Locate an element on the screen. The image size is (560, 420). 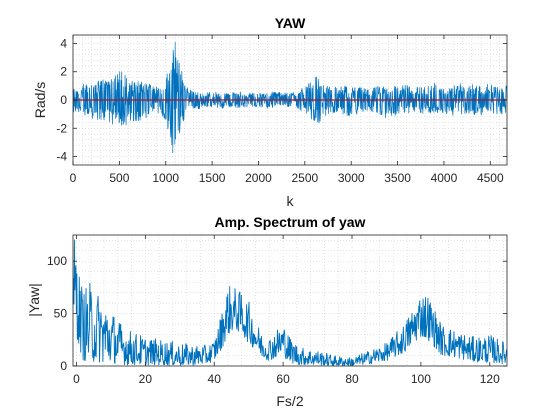
spectrum-title: Amp. Spectrum of yaw is located at coordinates (290, 222).